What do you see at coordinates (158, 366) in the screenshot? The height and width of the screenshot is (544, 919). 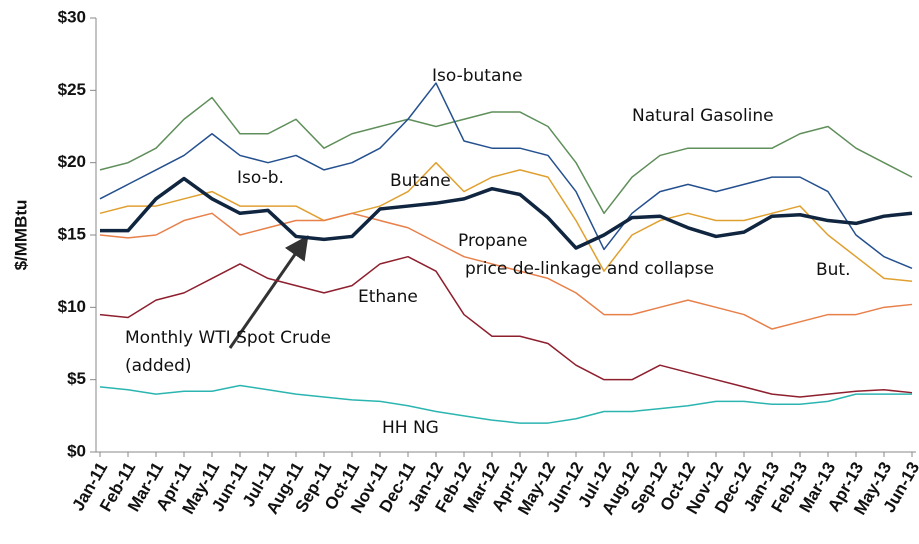 I see `annotation: (added)` at bounding box center [158, 366].